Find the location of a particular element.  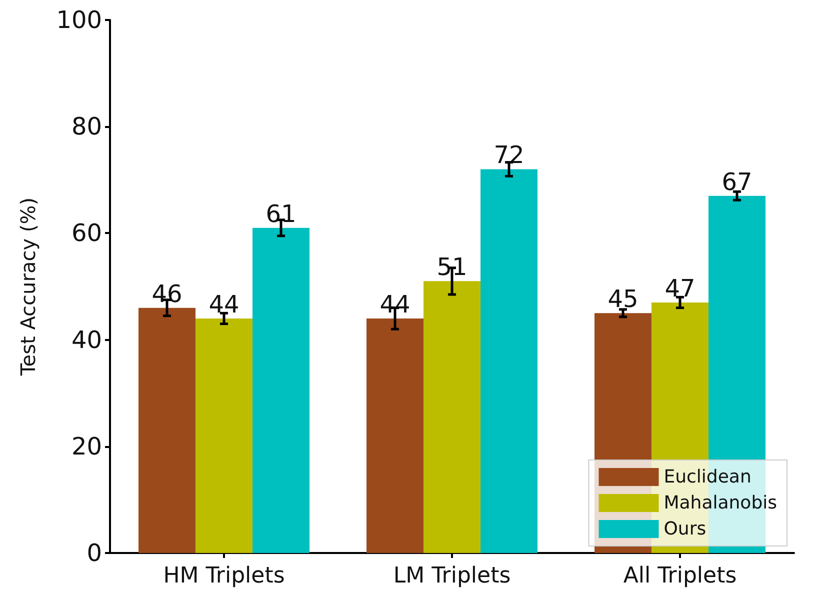

x-tick-label: HM Triplets is located at coordinates (224, 576).